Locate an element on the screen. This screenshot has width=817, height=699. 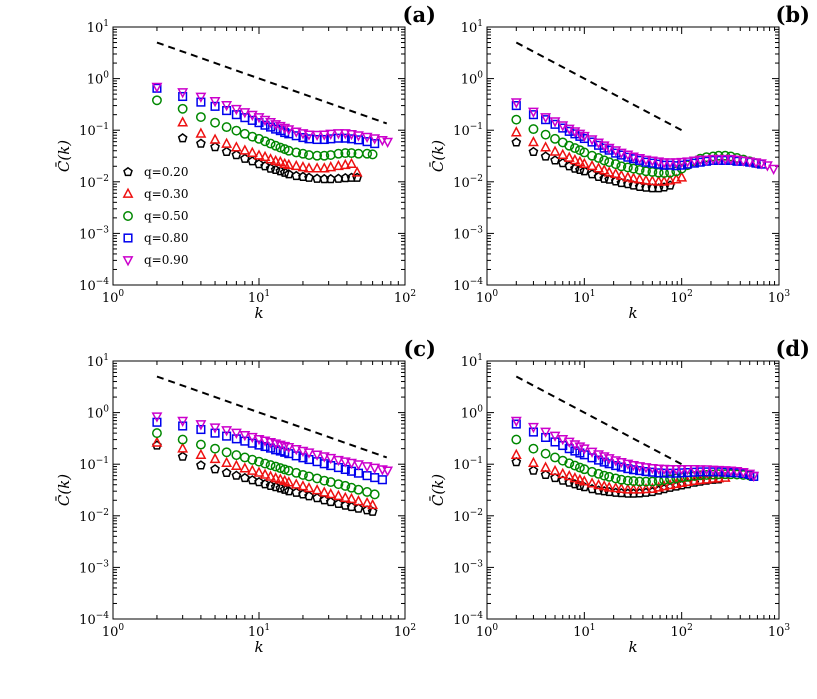
y-tick-label: 10⁻⁴ is located at coordinates (468, 285).